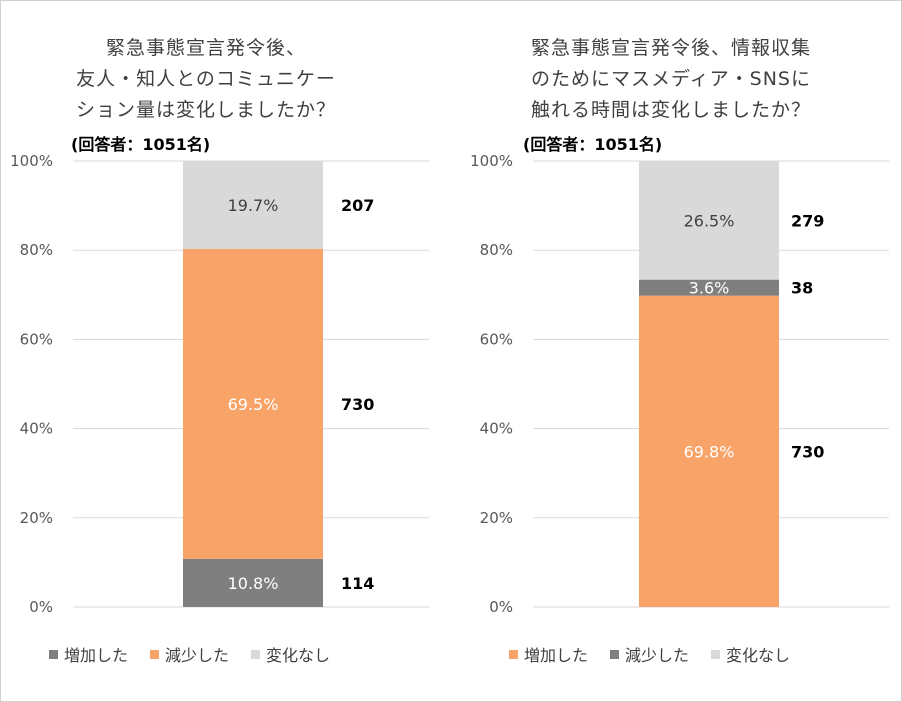  I want to click on chart-title-left: 緊急事態宣言発令後、 友人・知人とのコミュニケー ション量は変化しましたか？, so click(206, 79).